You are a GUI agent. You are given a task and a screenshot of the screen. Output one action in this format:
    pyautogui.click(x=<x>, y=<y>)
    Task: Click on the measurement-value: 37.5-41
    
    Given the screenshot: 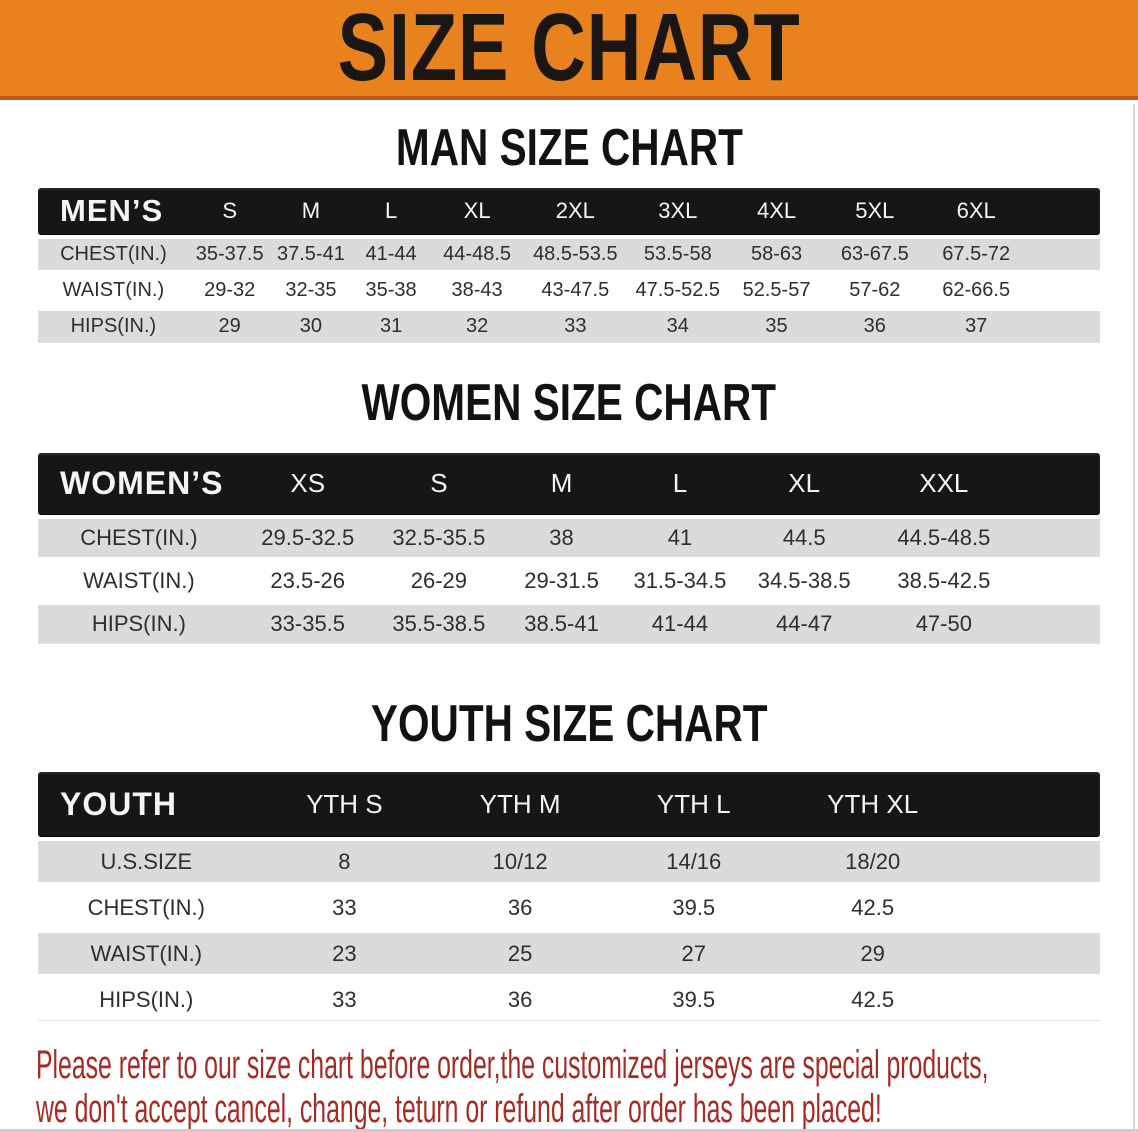 What is the action you would take?
    pyautogui.click(x=310, y=254)
    